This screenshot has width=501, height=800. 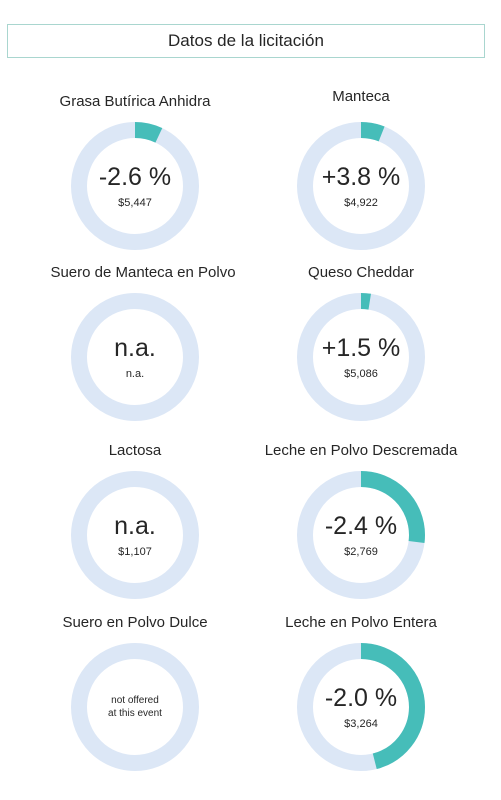 I want to click on product-card-lactosa: Lactosa n.a. $1,107, so click(x=135, y=532).